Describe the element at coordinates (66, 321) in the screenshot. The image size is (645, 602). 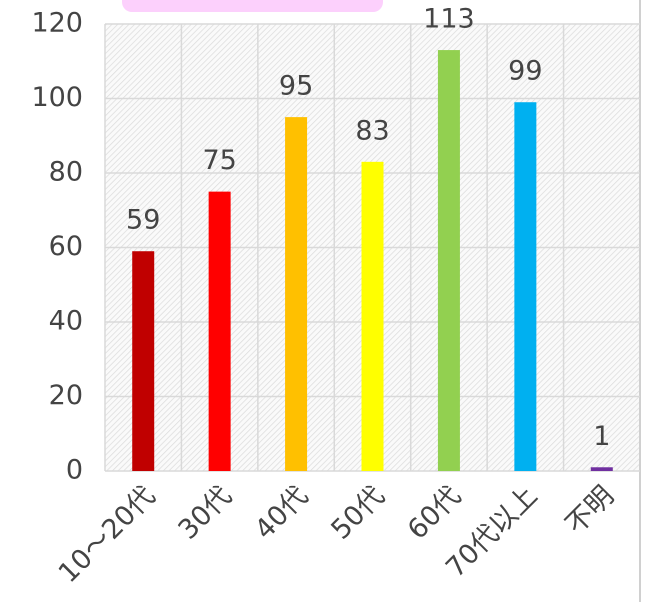
I see `y-tick-label: 40` at that location.